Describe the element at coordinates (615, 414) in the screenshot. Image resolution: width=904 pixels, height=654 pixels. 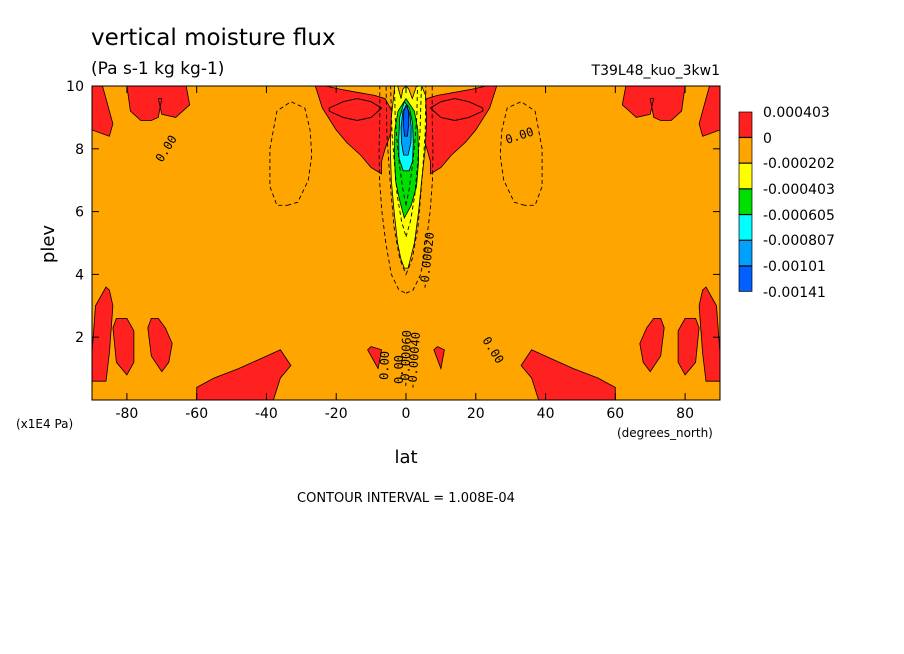
I see `x-tick-label: 60` at that location.